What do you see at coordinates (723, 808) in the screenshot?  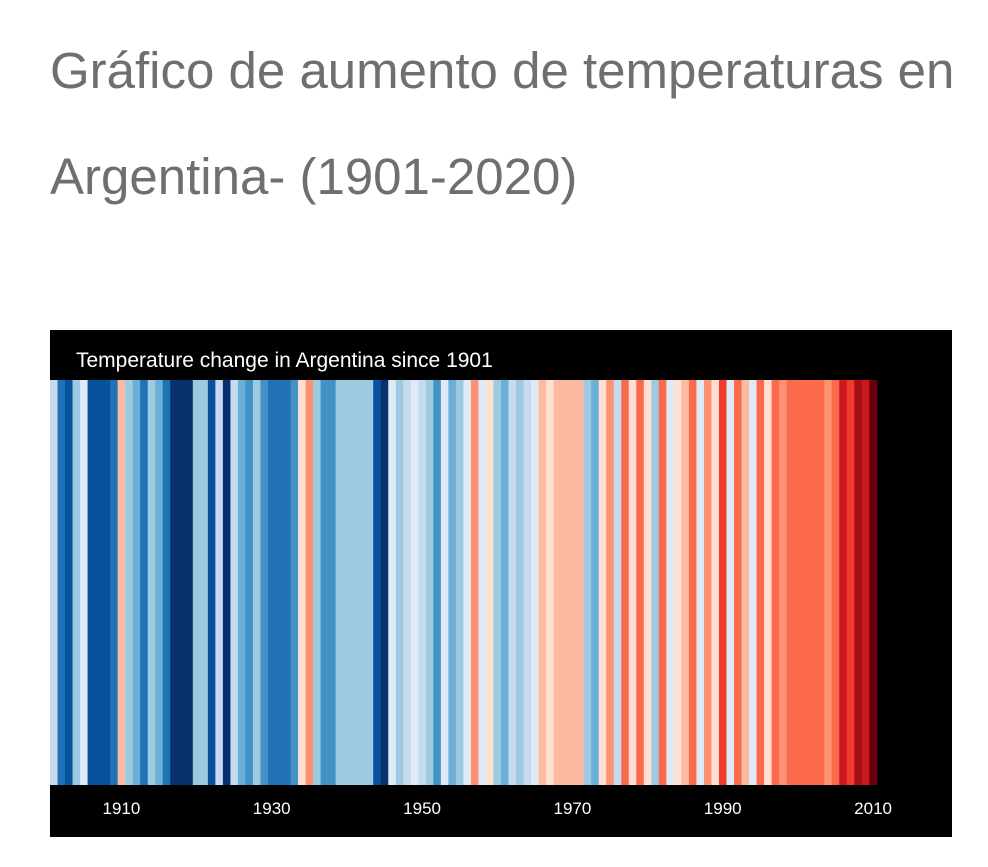 I see `x-tick-label: 1990` at bounding box center [723, 808].